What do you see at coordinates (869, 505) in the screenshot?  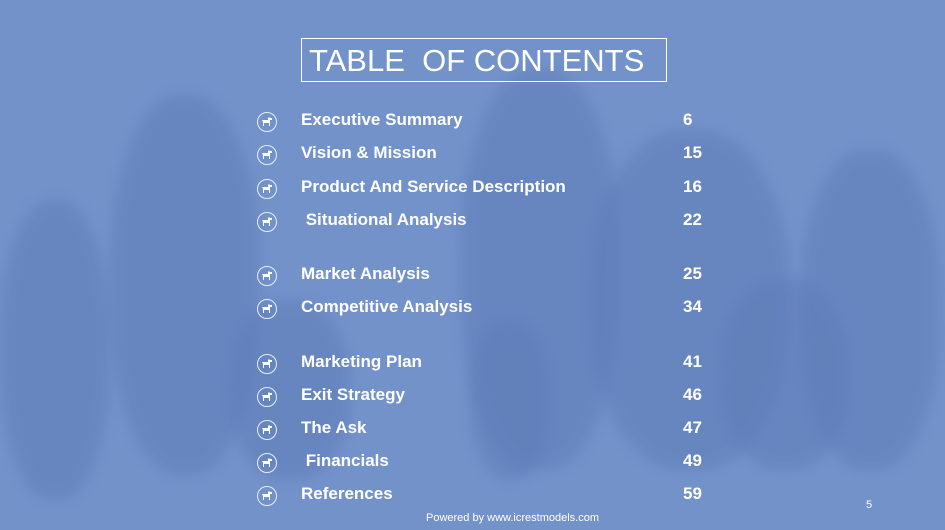 I see `slide-number: 5` at bounding box center [869, 505].